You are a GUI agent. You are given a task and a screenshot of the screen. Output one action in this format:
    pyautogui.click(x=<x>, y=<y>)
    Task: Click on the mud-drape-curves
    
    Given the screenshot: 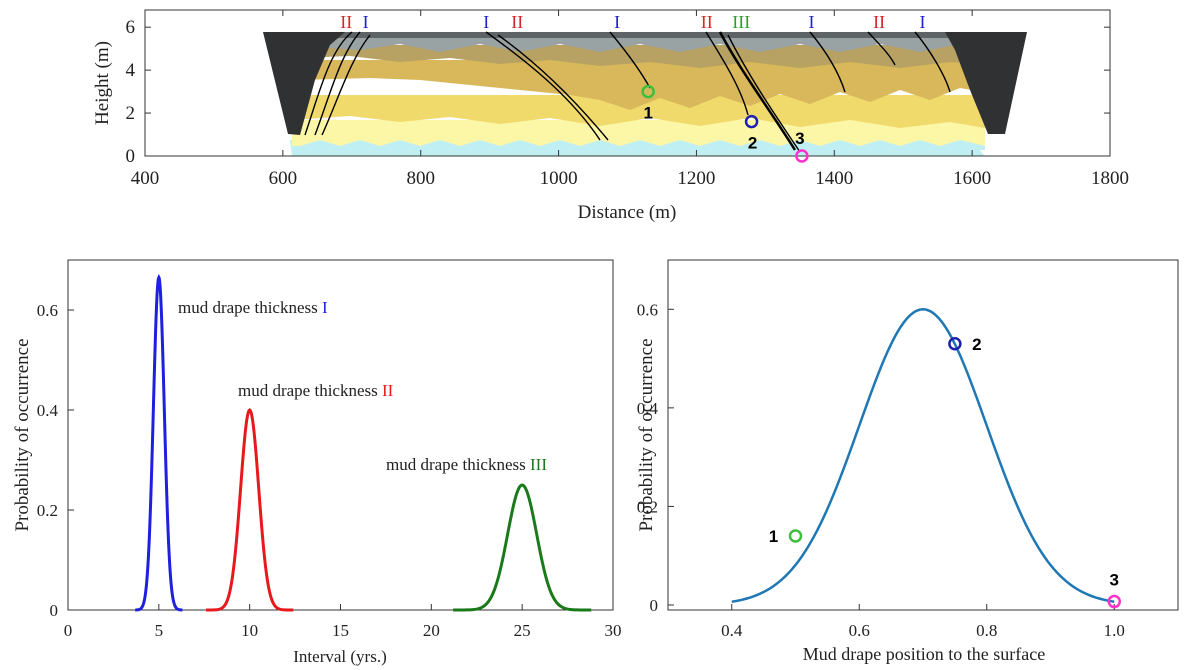 What is the action you would take?
    pyautogui.click(x=627, y=92)
    